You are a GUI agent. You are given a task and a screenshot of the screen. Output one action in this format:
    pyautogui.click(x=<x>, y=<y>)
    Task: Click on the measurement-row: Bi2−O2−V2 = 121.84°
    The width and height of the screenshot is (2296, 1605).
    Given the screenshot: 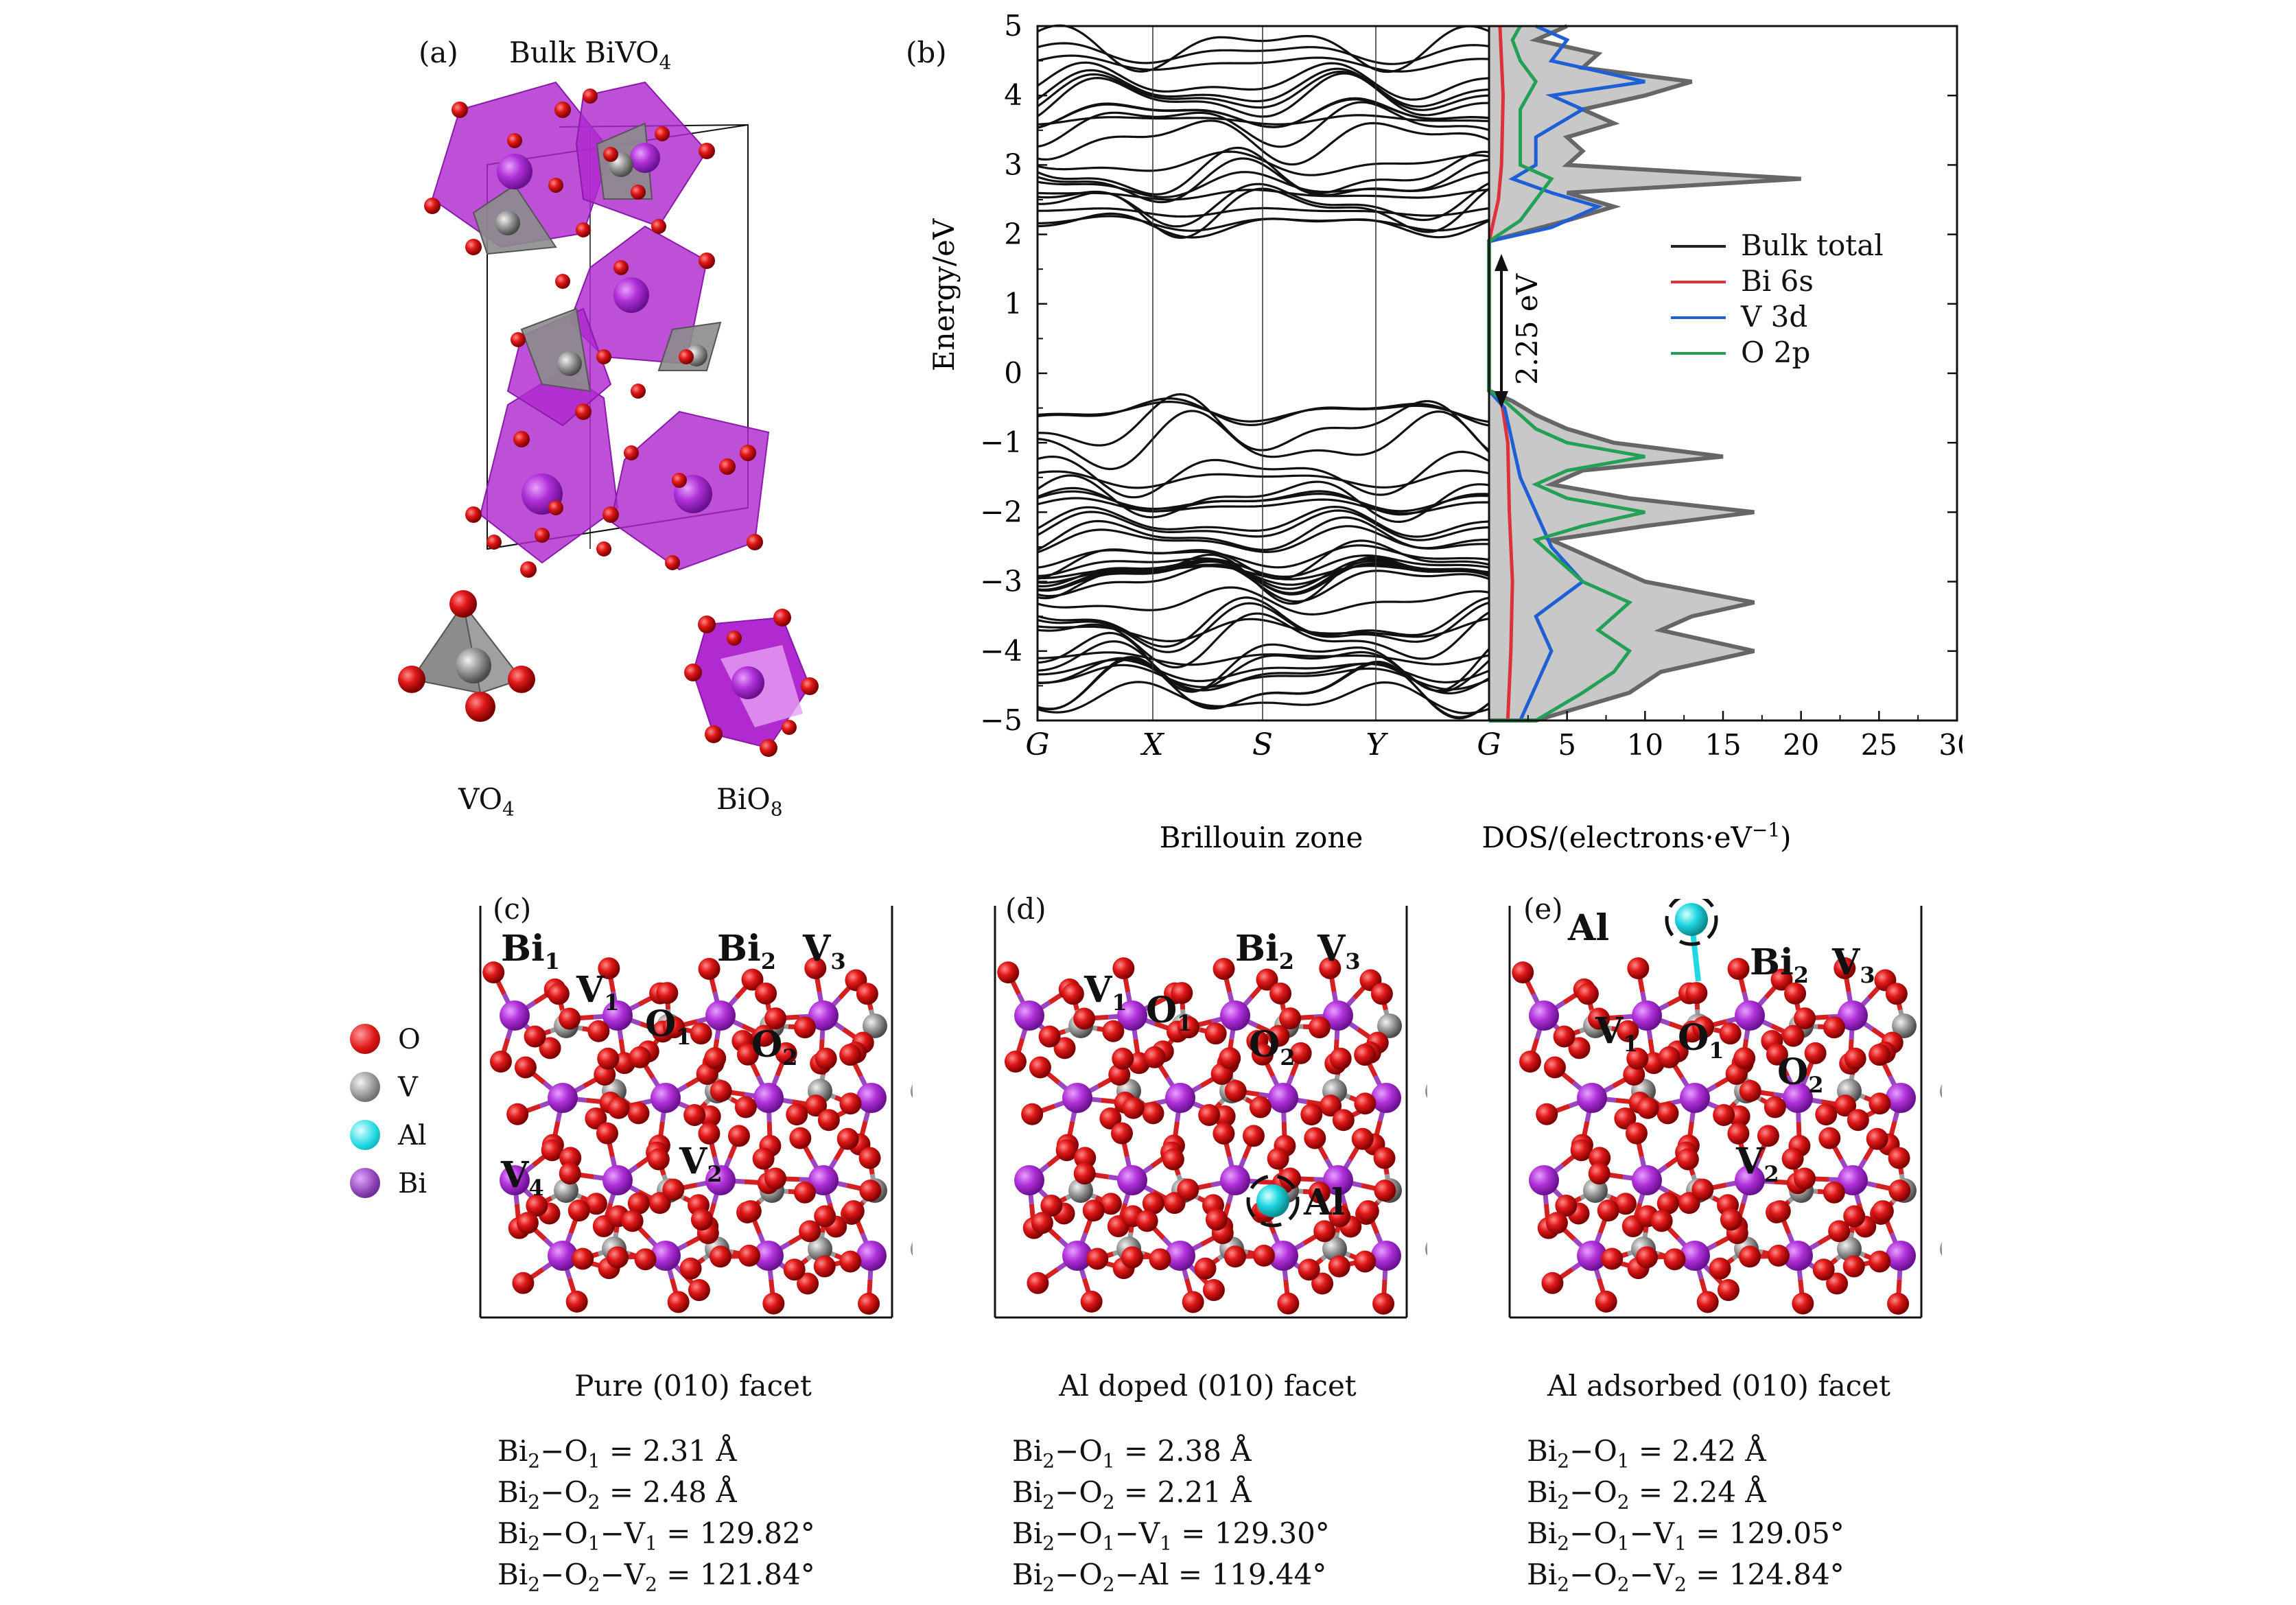 What is the action you would take?
    pyautogui.click(x=656, y=1577)
    